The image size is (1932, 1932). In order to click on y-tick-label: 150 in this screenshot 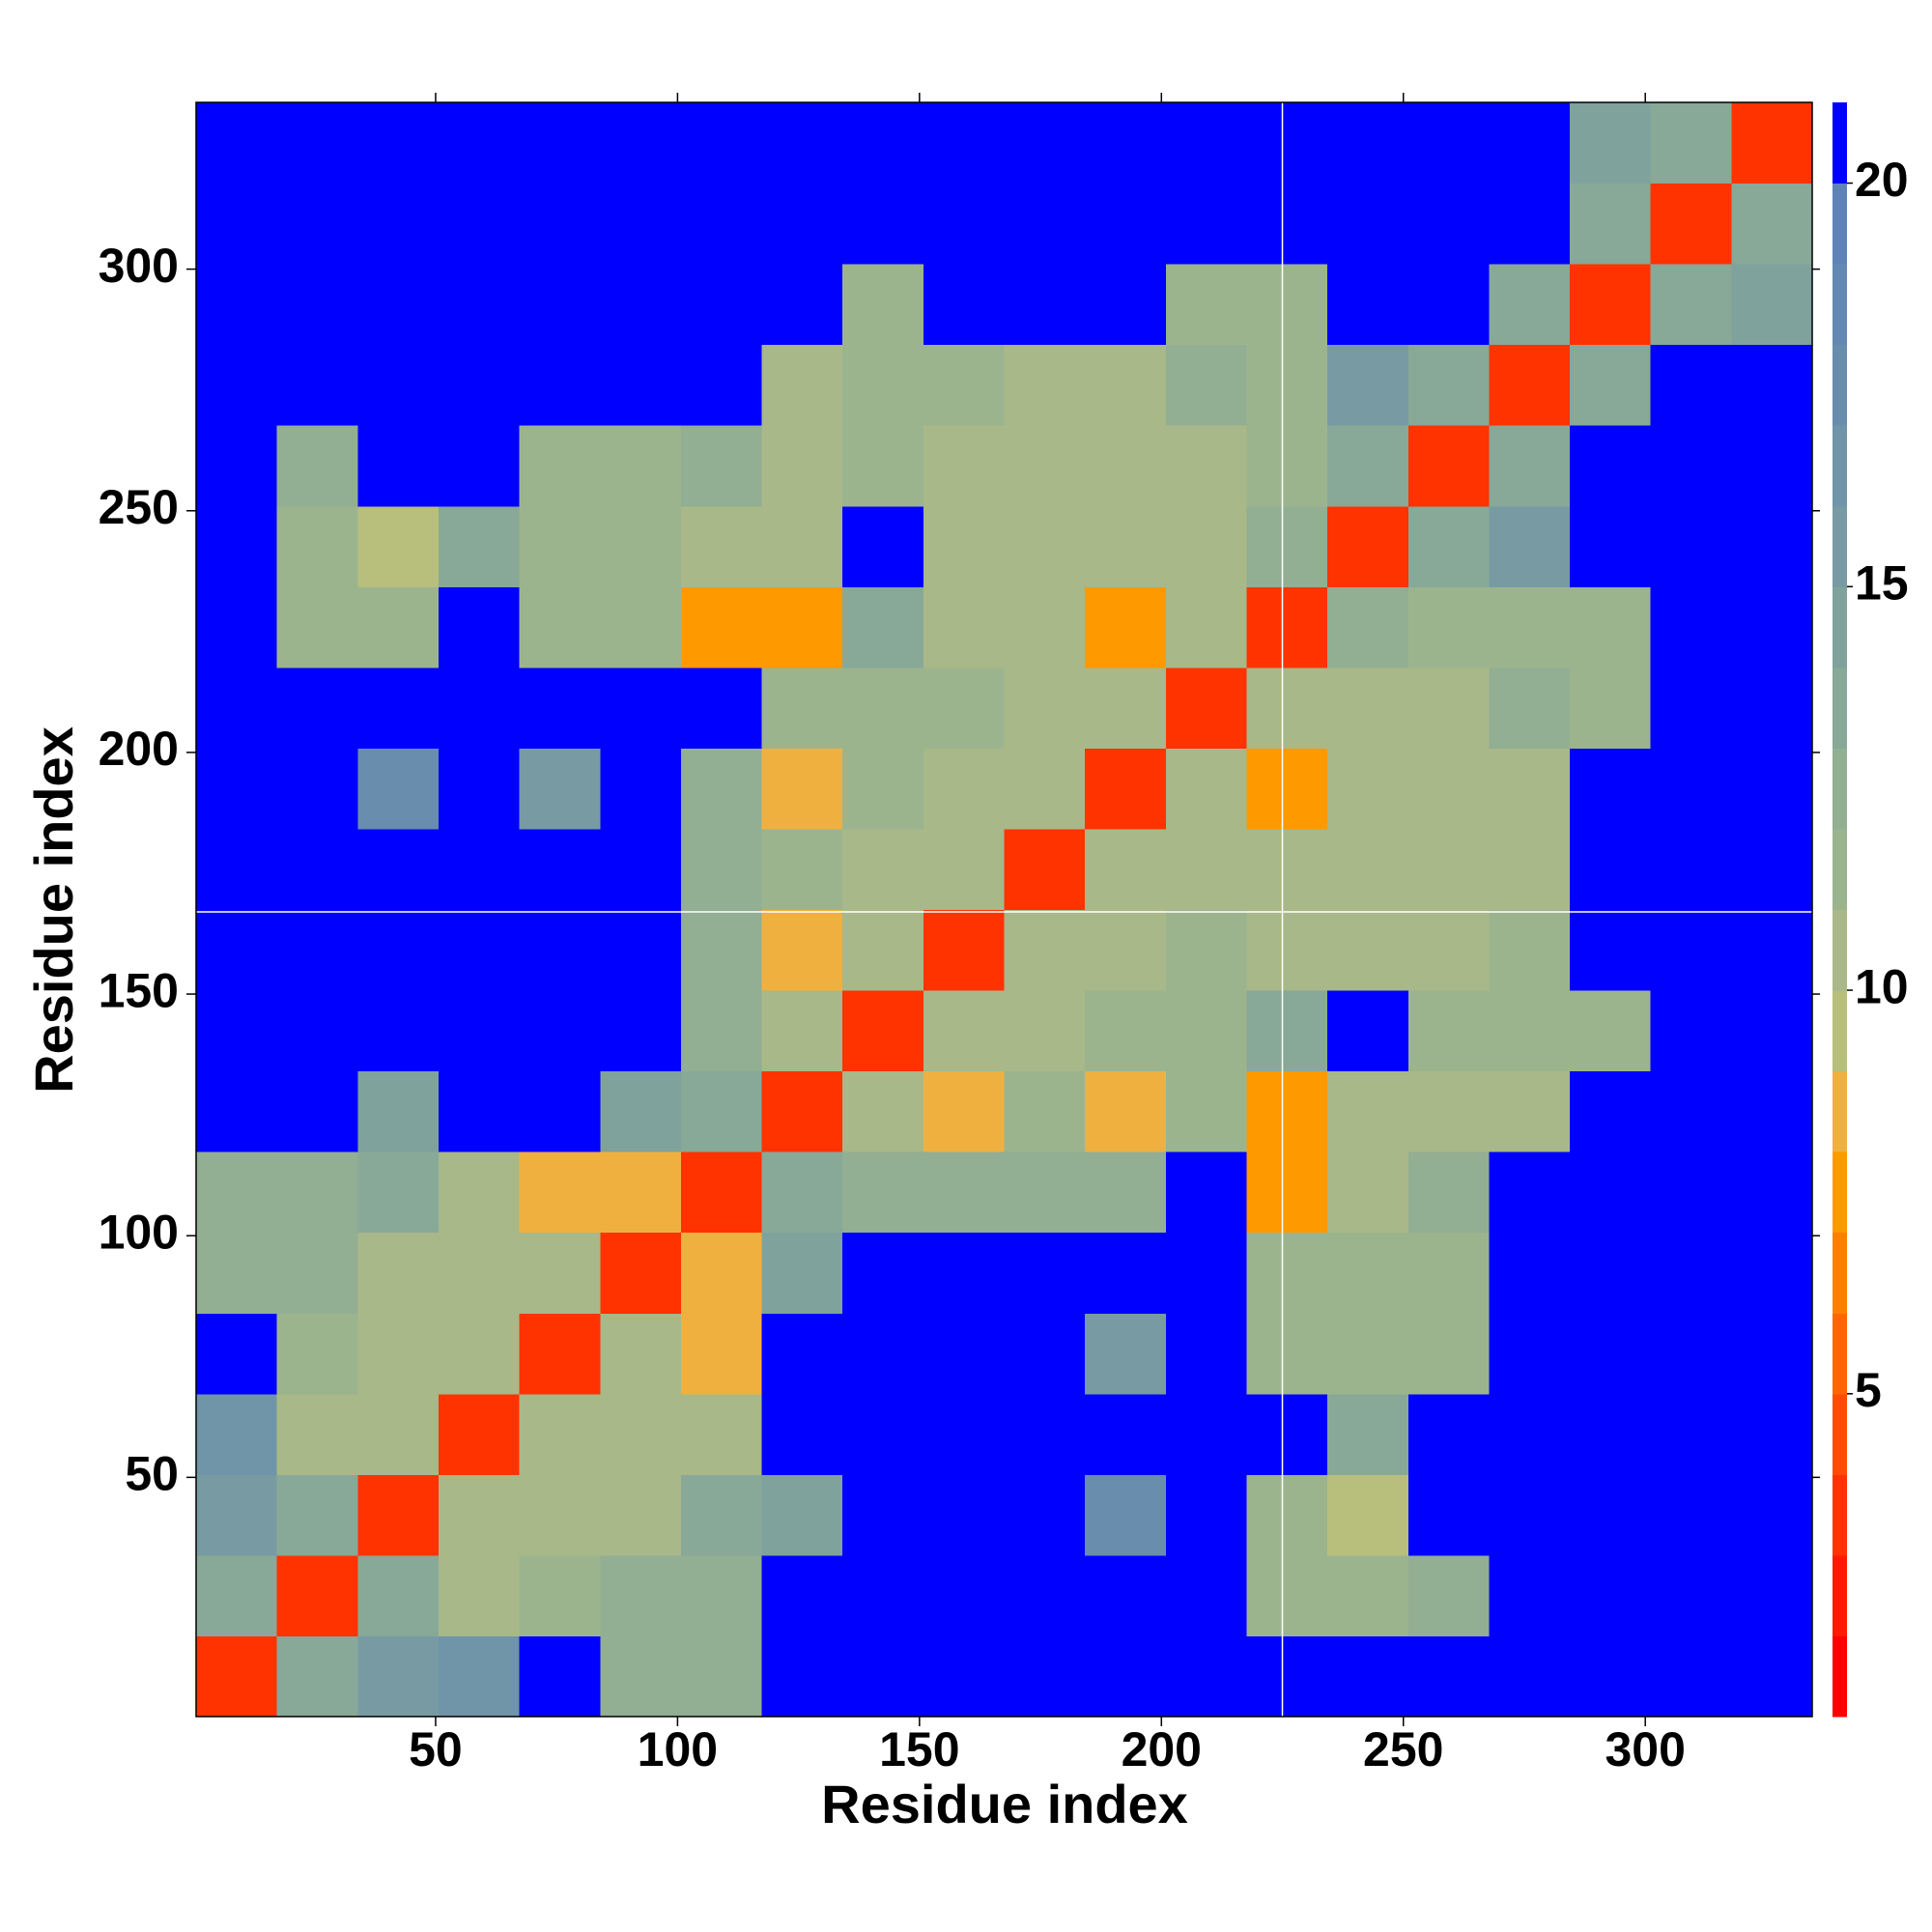, I will do `click(139, 990)`.